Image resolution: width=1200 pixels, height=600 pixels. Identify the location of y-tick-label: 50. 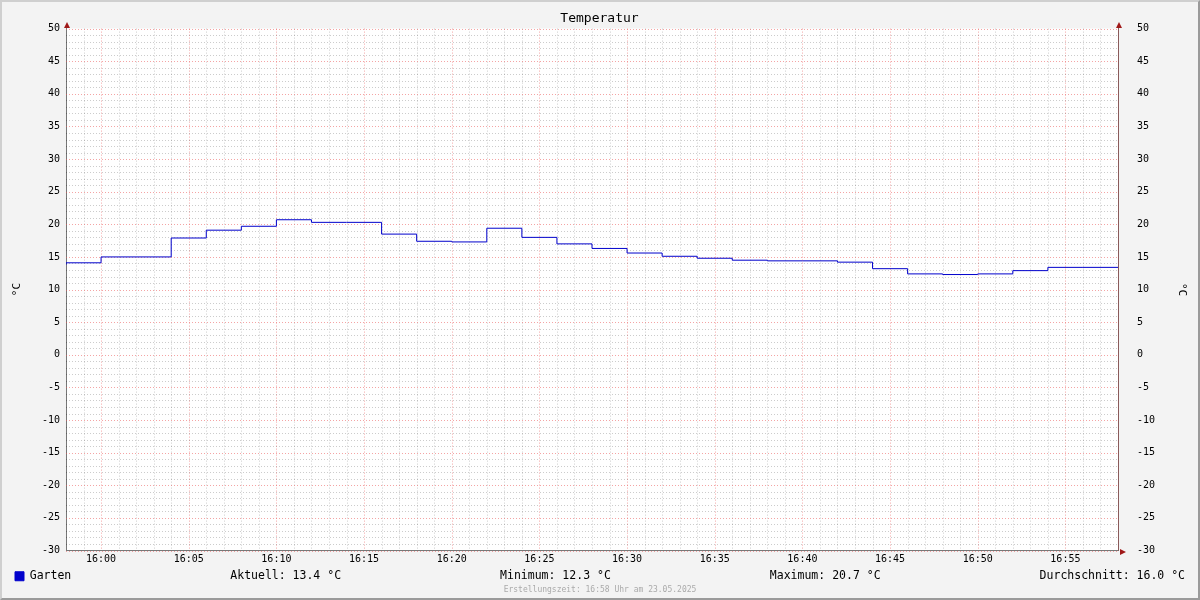
(53, 28).